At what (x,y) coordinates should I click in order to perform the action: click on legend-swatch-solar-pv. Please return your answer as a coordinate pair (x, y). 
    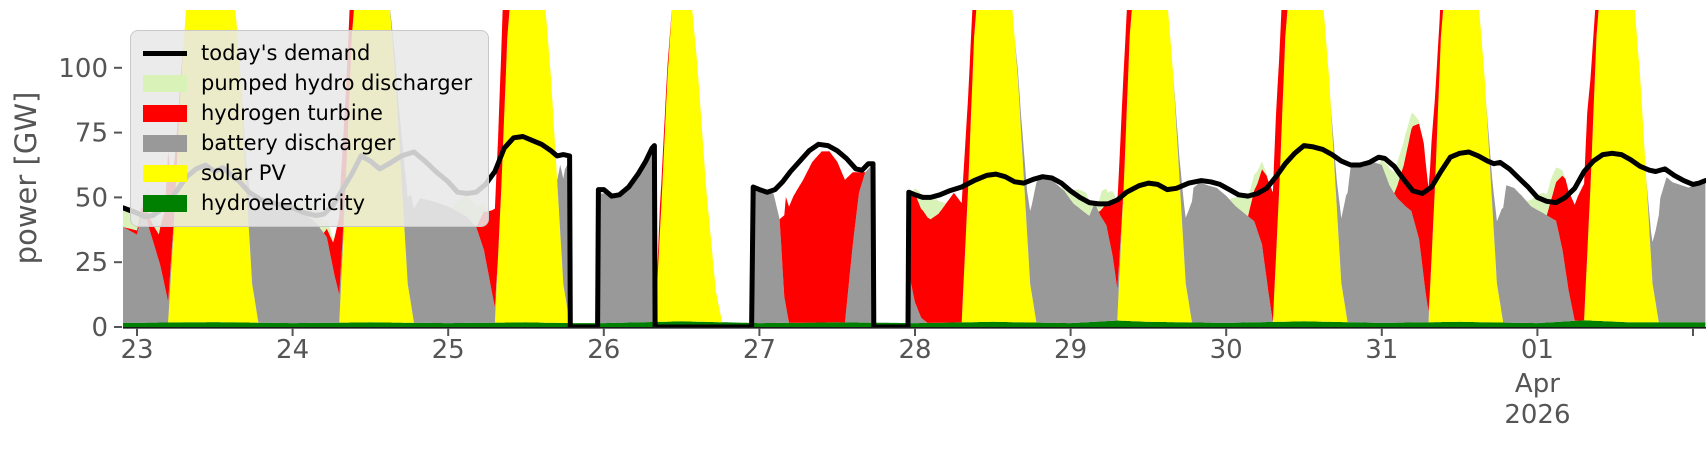
    Looking at the image, I should click on (165, 173).